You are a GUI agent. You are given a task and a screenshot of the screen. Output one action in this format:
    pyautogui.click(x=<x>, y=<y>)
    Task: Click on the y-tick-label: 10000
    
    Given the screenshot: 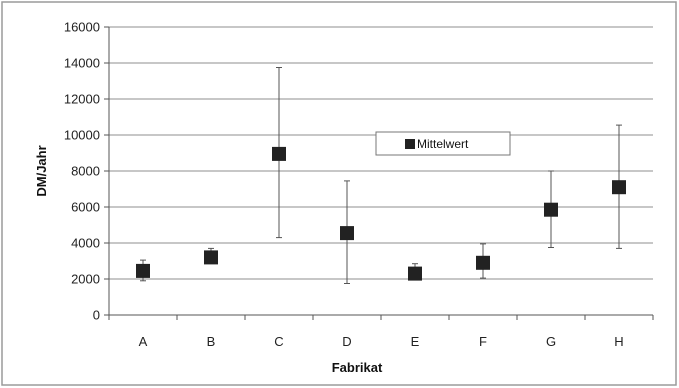 What is the action you would take?
    pyautogui.click(x=82, y=135)
    